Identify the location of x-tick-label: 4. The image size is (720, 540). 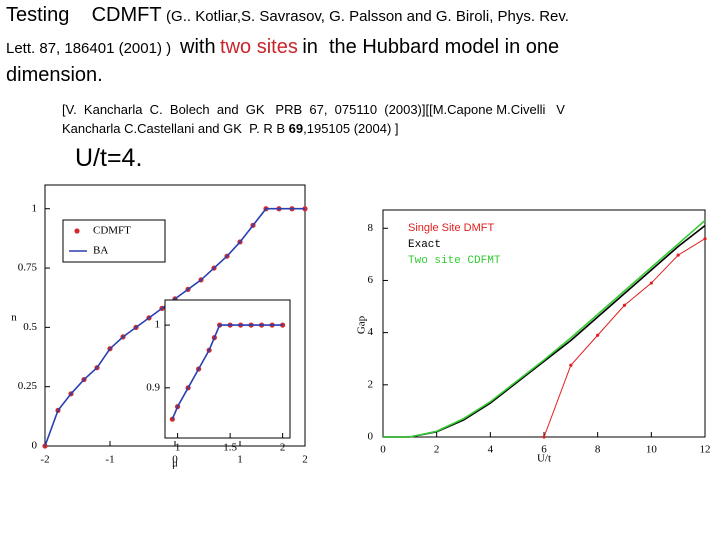
(491, 450).